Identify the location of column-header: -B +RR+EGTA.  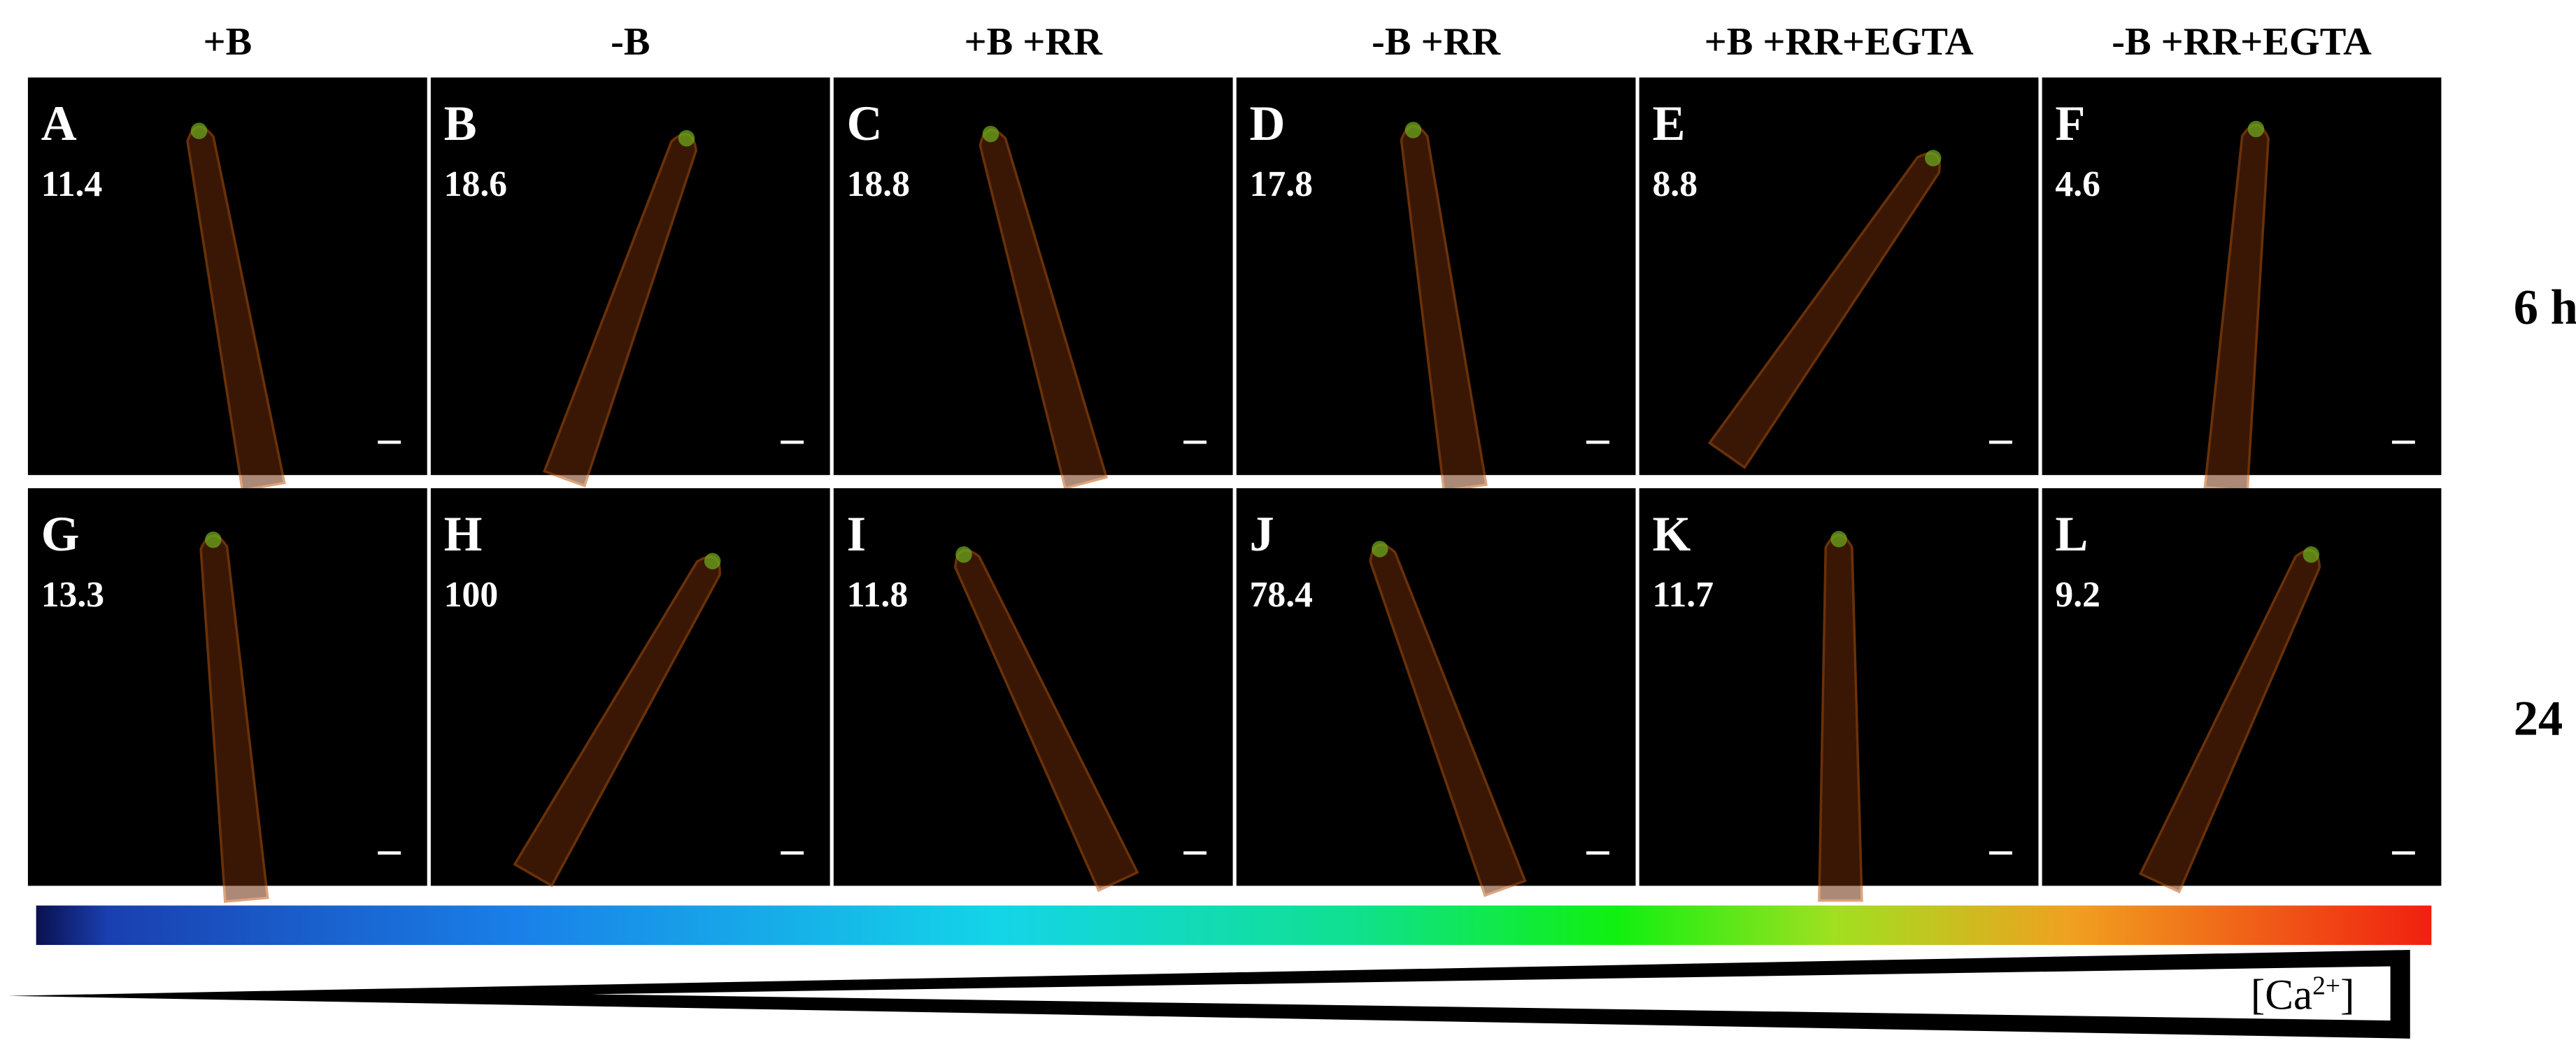
(2242, 42).